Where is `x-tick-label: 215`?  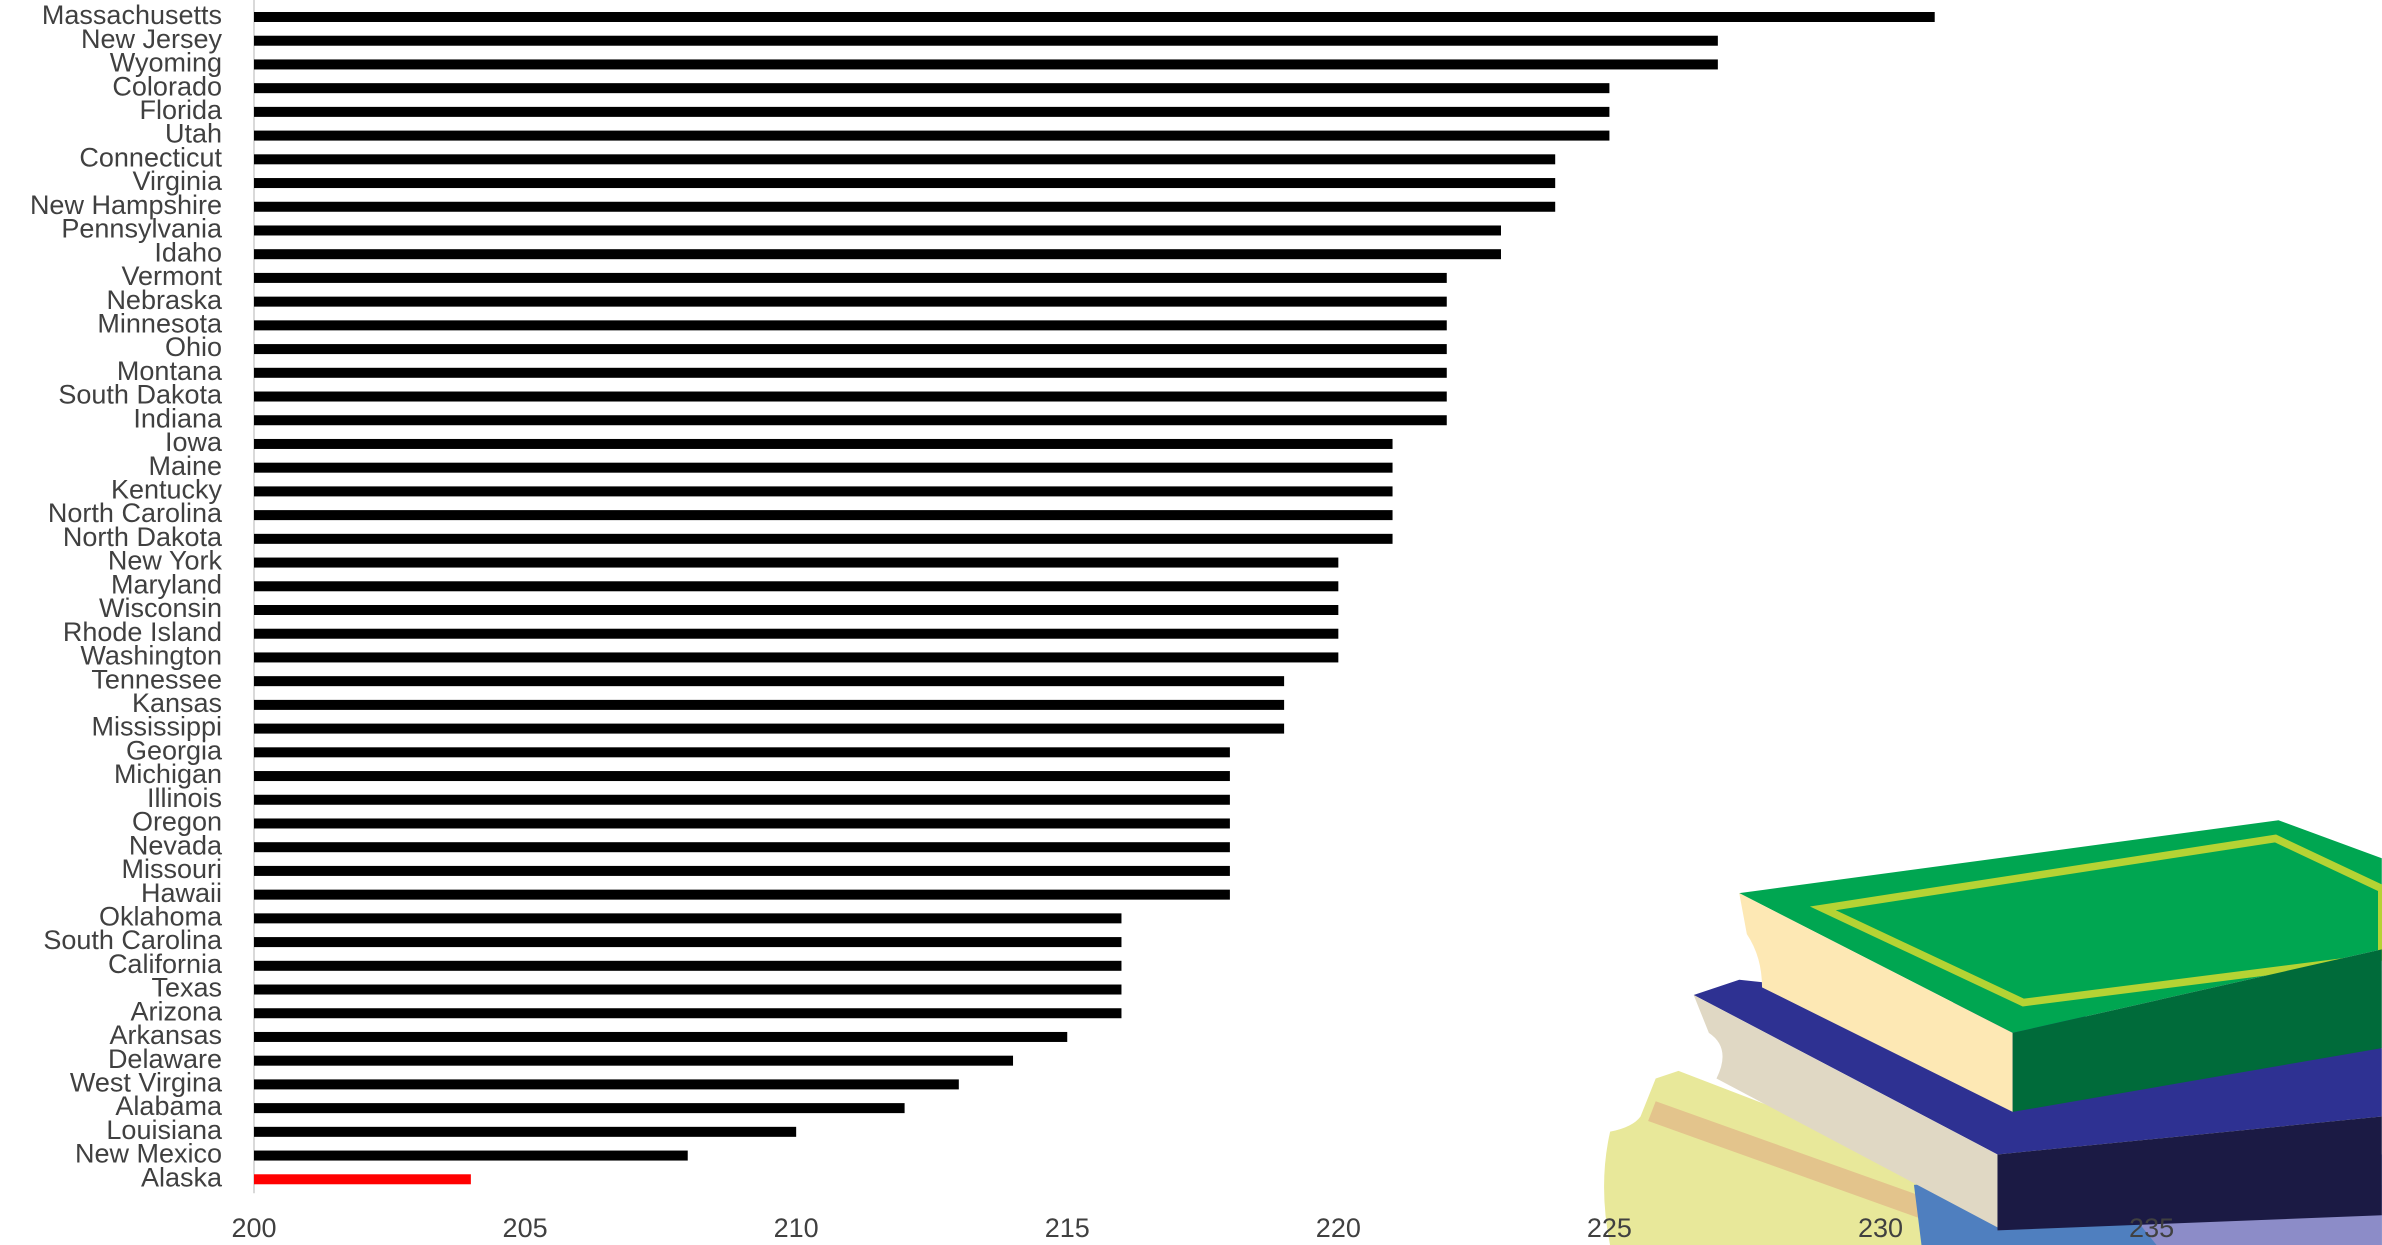 x-tick-label: 215 is located at coordinates (1067, 1228).